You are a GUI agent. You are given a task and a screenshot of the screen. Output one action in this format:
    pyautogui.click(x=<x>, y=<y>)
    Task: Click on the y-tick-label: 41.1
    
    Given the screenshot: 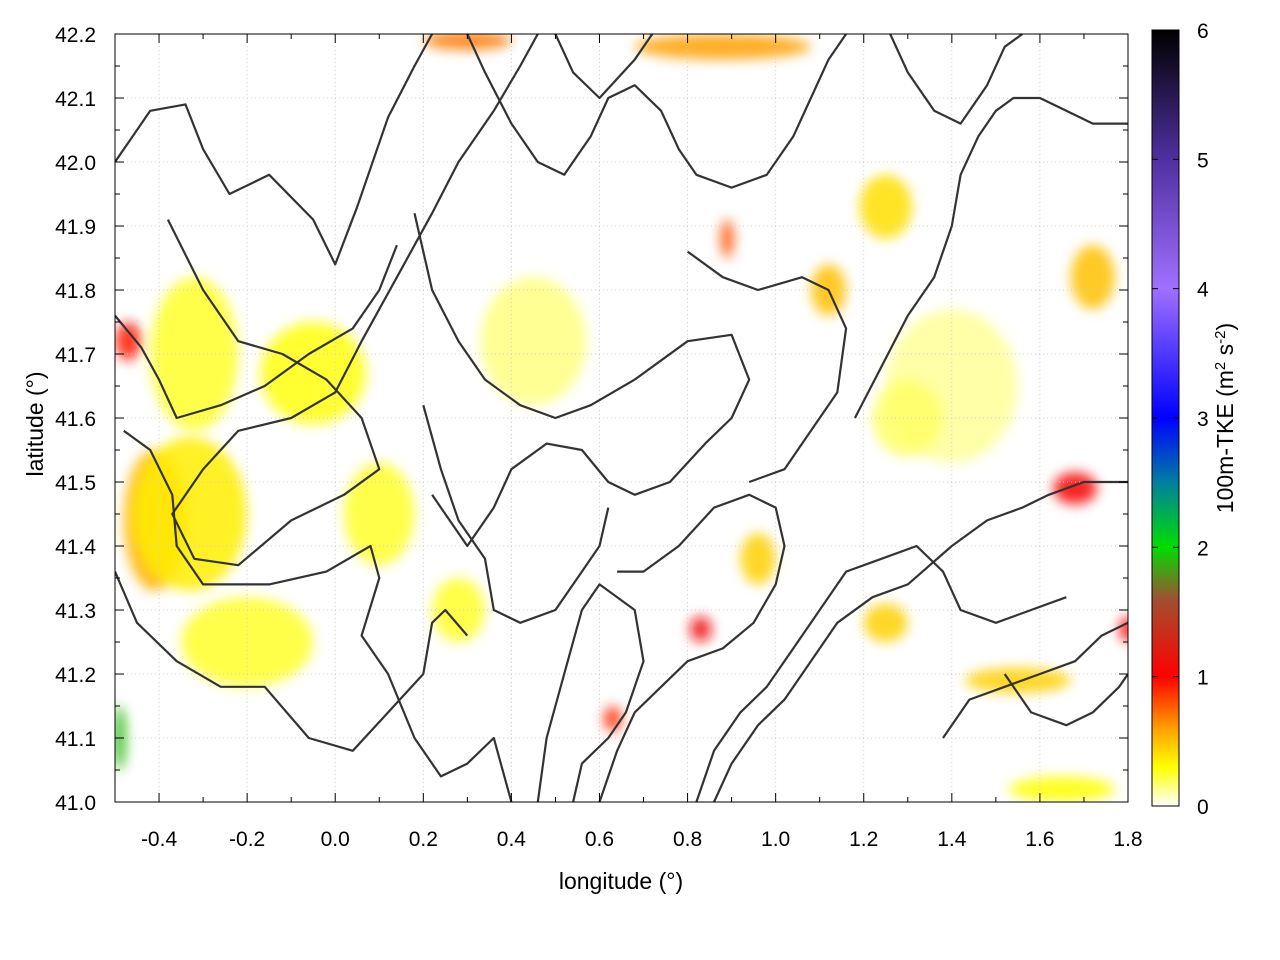 What is the action you would take?
    pyautogui.click(x=75, y=739)
    